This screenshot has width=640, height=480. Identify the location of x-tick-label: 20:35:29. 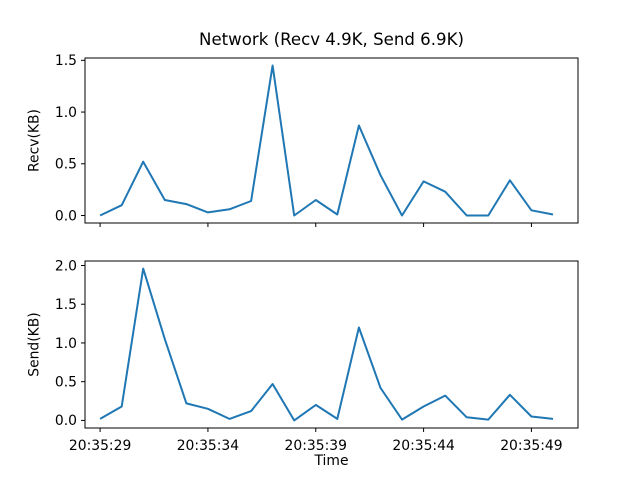
(100, 446).